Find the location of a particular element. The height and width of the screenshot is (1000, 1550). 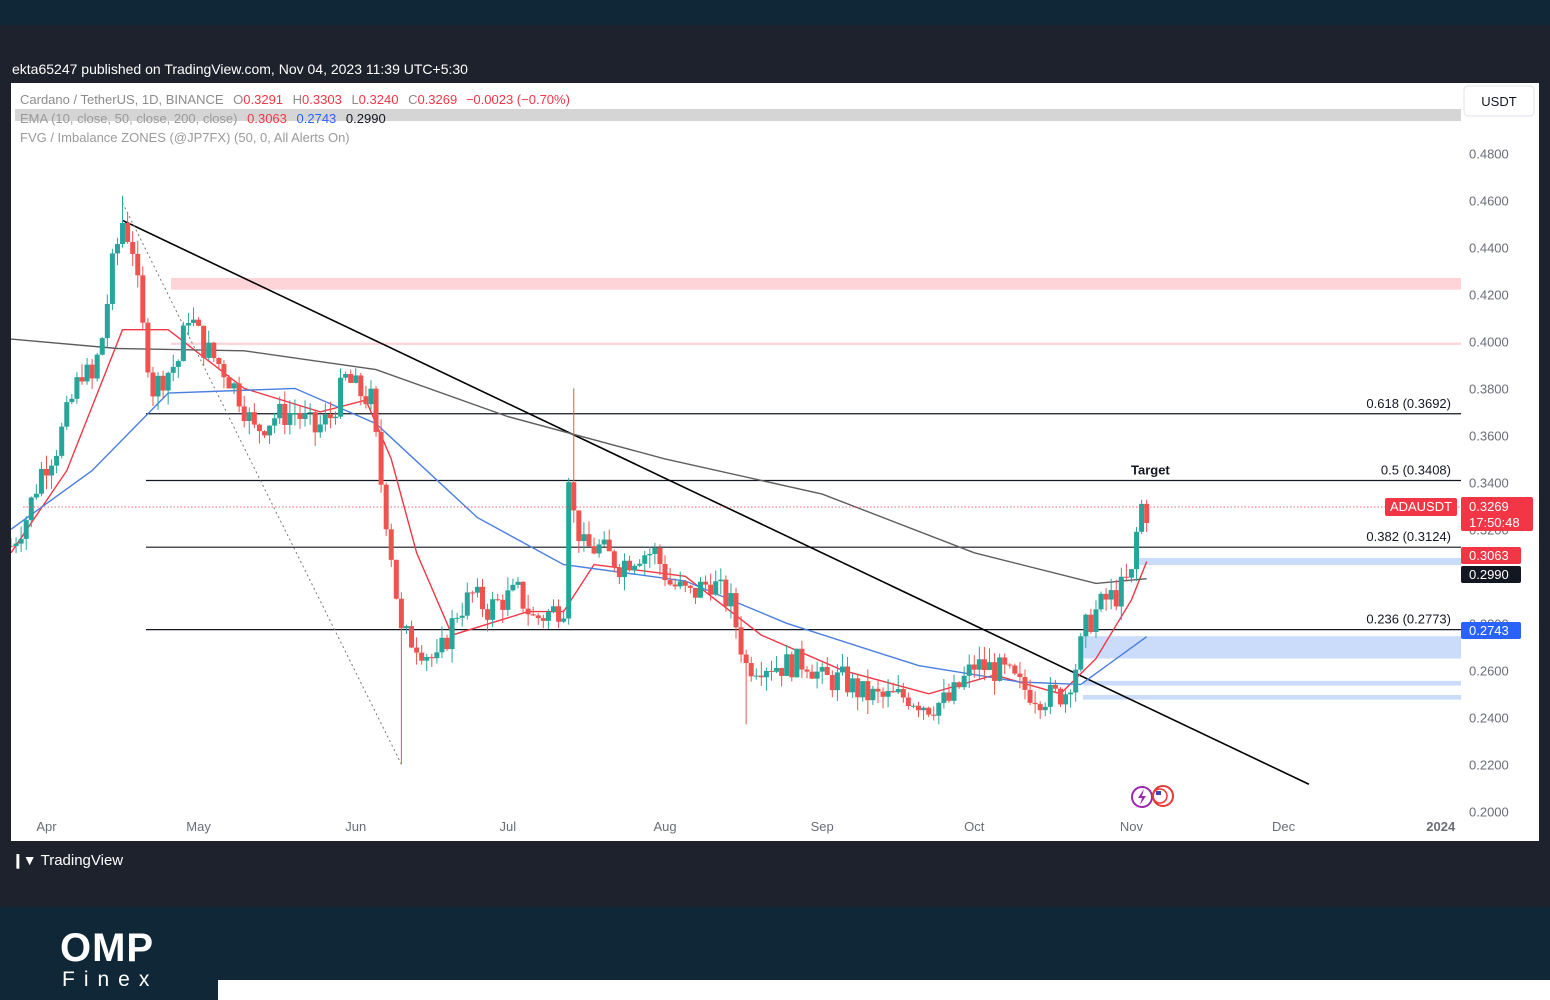

ema10-tag is located at coordinates (1491, 555).